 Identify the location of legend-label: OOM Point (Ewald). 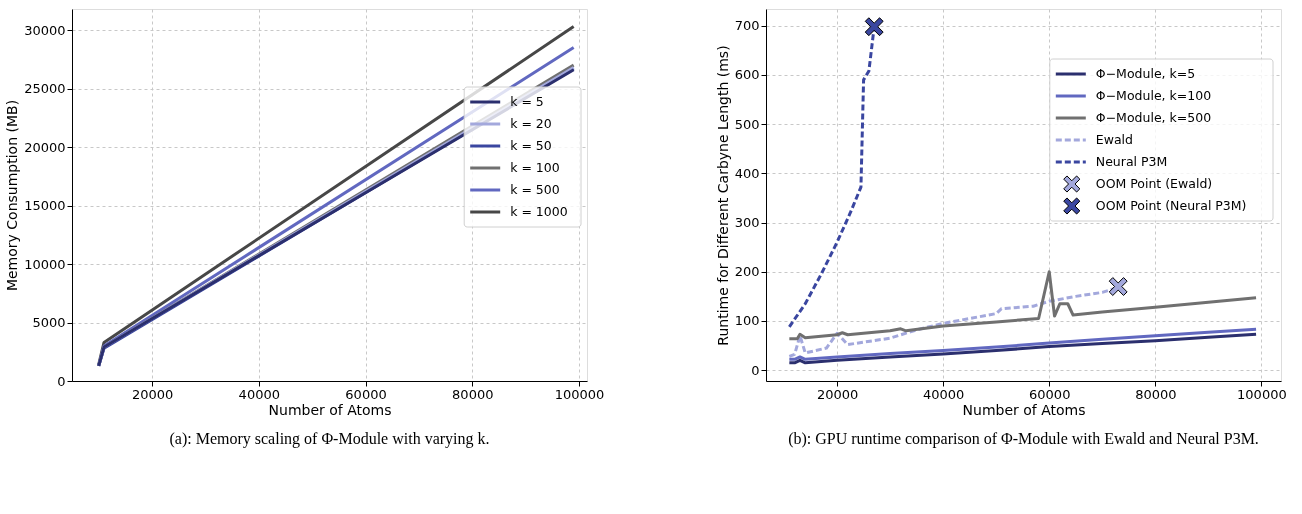
(1154, 183).